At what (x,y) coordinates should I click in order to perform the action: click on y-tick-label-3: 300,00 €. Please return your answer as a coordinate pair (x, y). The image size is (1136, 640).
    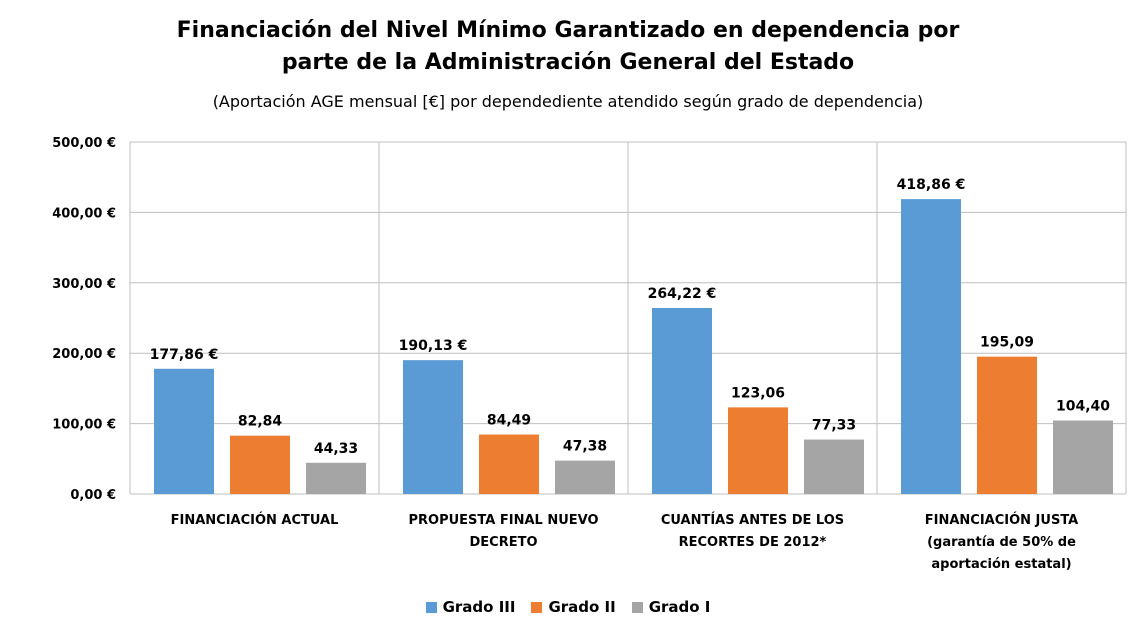
    Looking at the image, I should click on (84, 284).